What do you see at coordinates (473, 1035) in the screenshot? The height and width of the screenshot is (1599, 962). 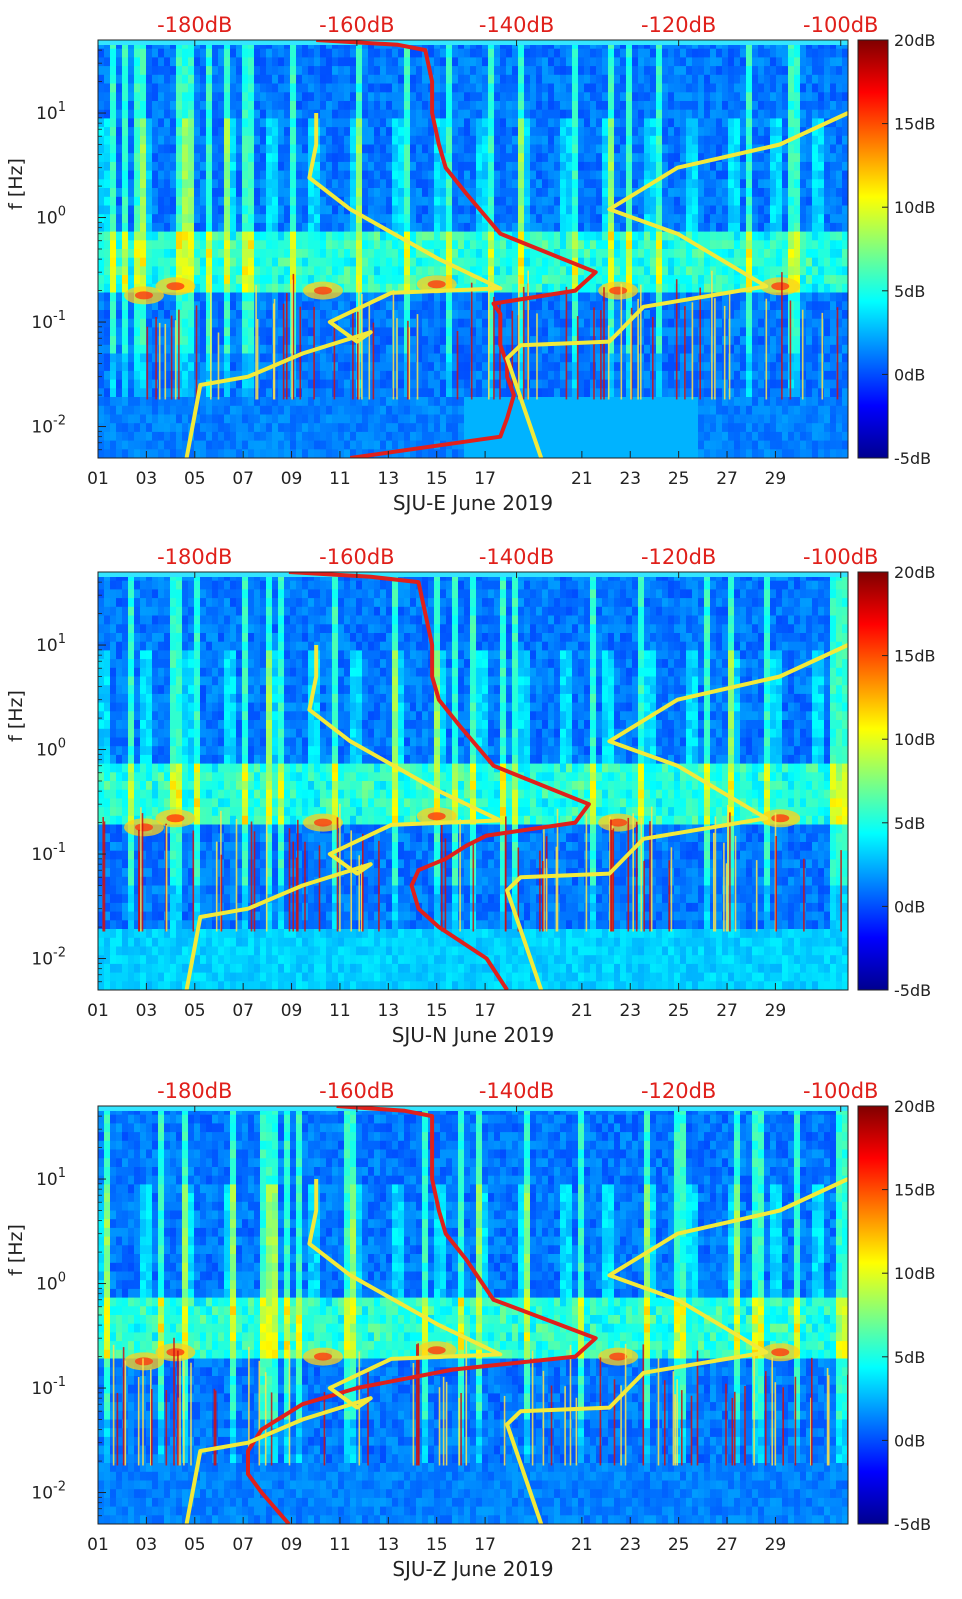 I see `x-axis-label: SJU-N June 2019` at bounding box center [473, 1035].